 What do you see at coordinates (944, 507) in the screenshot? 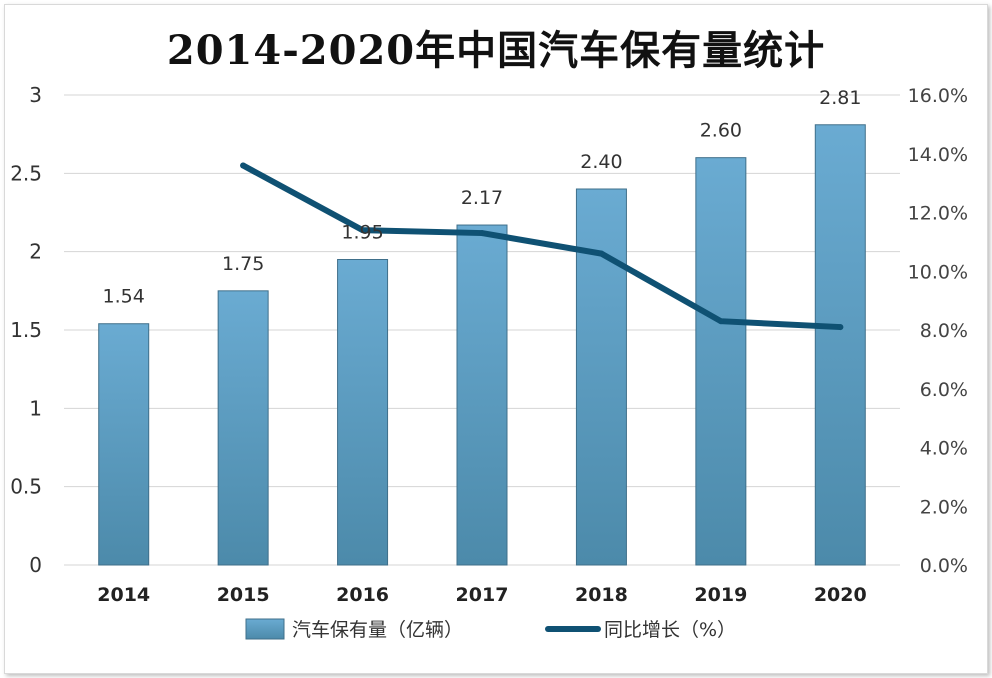
I see `y-right-tick-label: 2.0%` at bounding box center [944, 507].